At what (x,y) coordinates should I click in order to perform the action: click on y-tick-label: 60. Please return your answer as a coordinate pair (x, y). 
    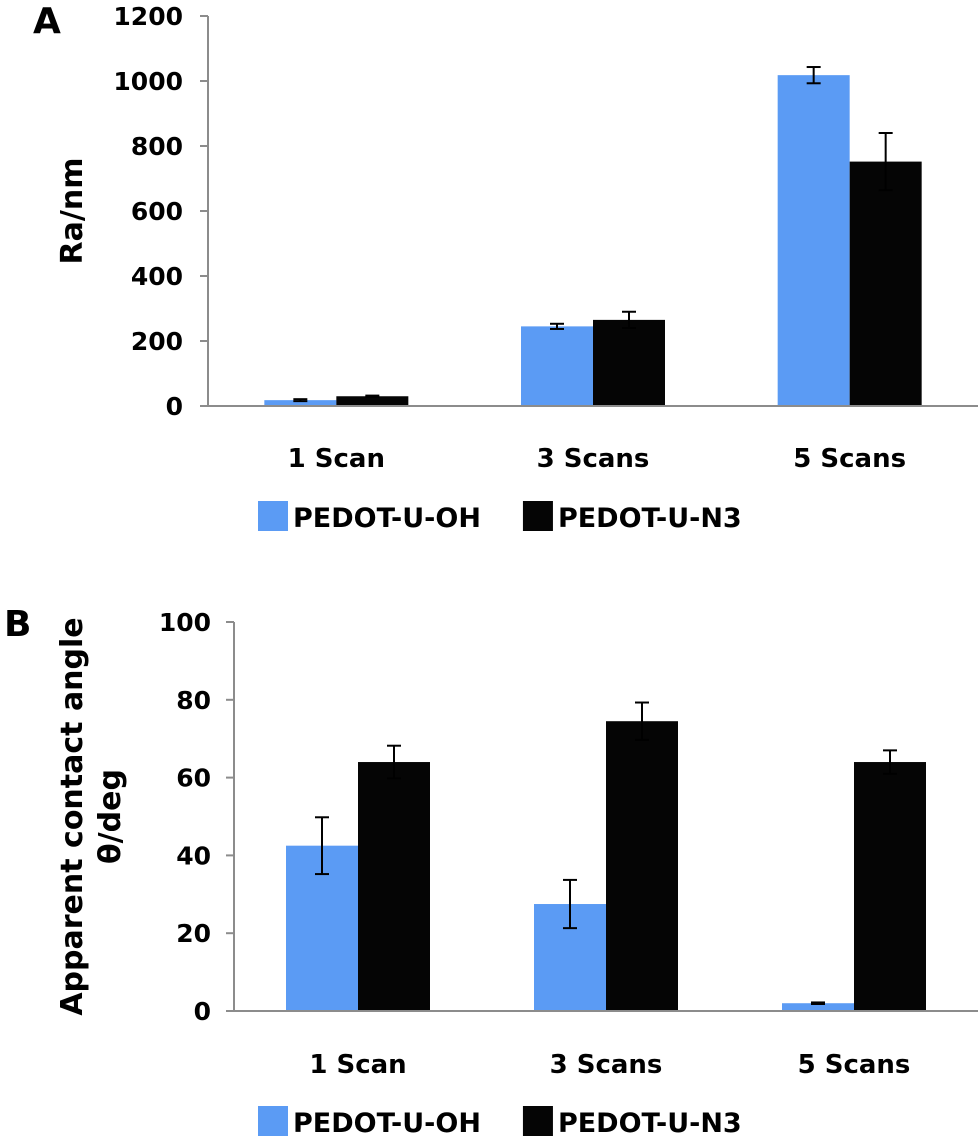
    Looking at the image, I should click on (193, 778).